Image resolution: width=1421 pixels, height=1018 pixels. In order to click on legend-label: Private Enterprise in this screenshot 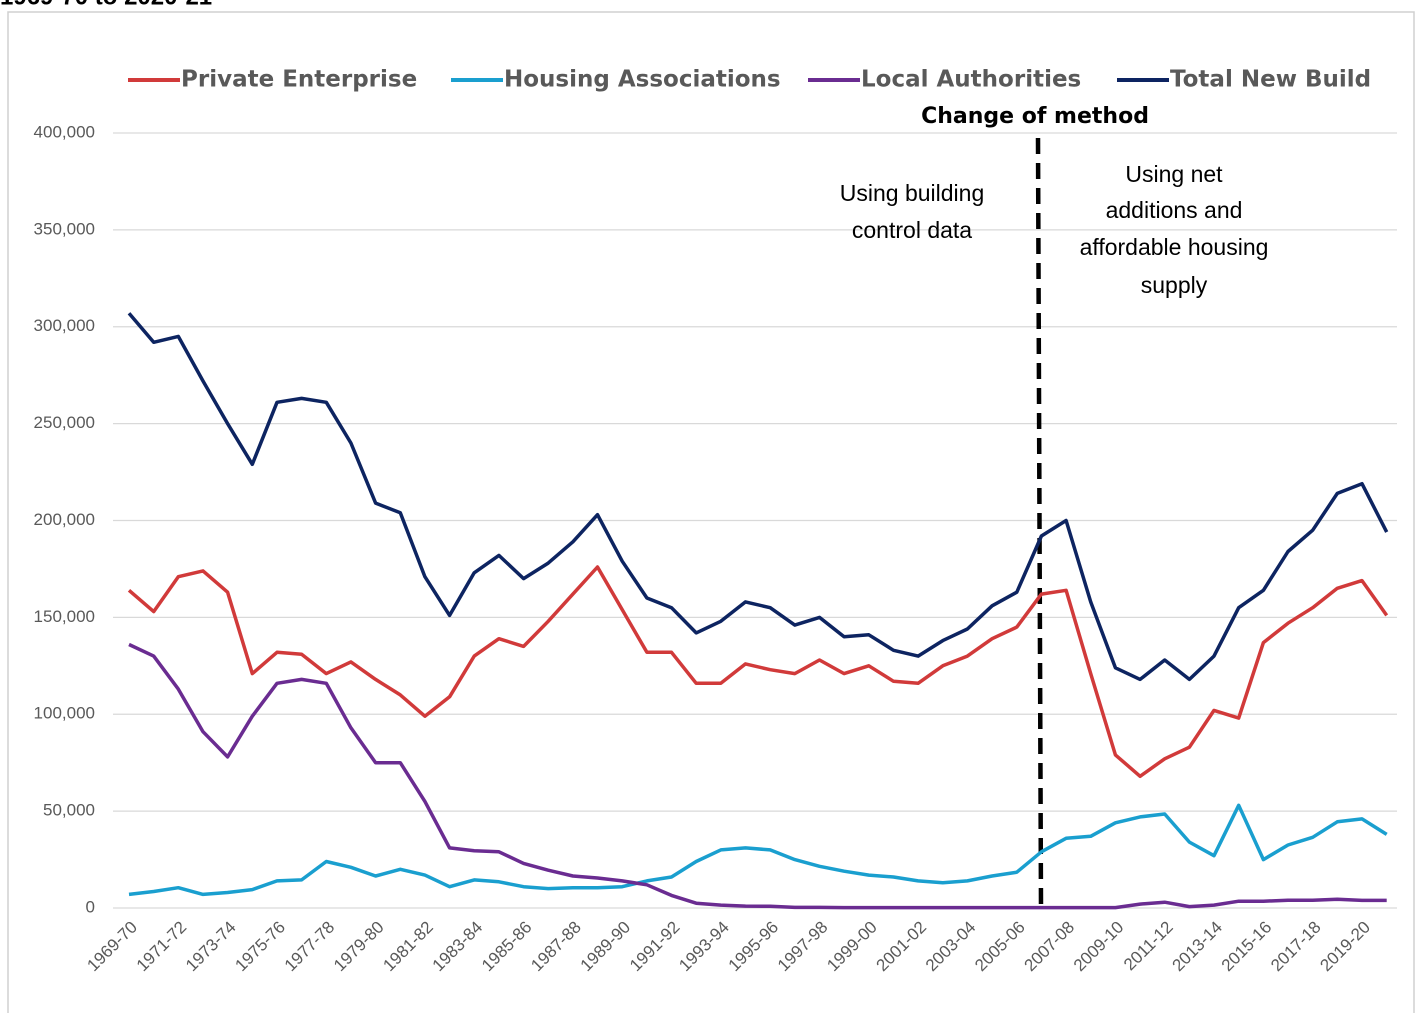, I will do `click(299, 80)`.